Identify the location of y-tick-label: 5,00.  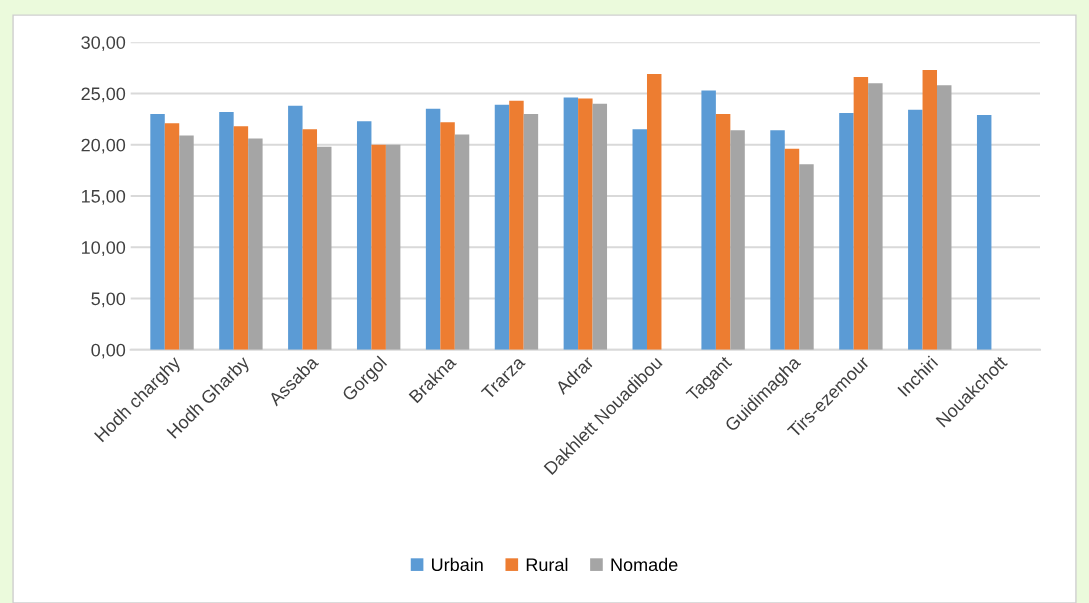
(108, 300).